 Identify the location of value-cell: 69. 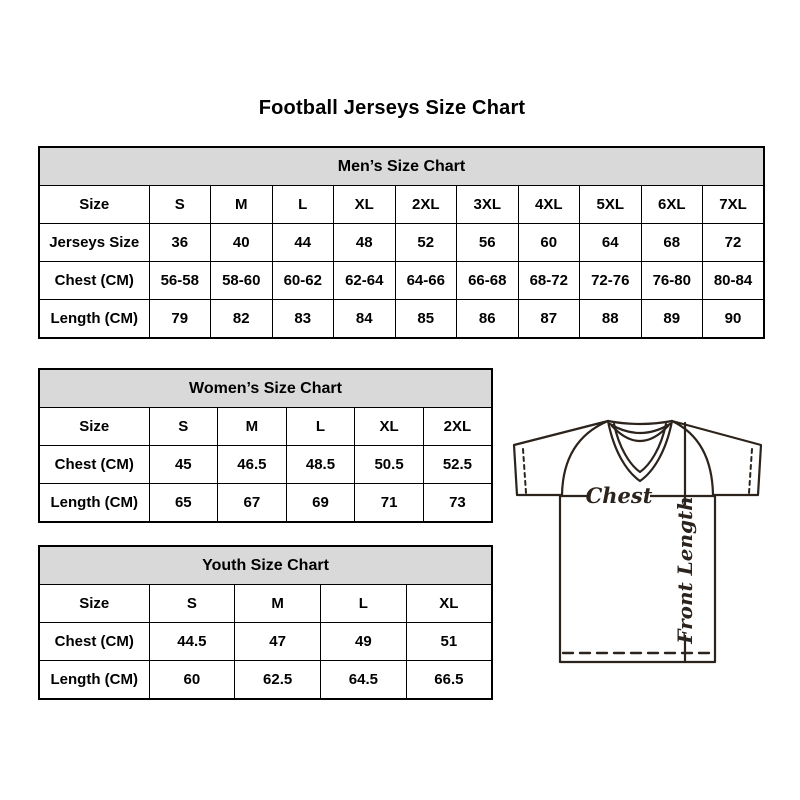
(320, 503).